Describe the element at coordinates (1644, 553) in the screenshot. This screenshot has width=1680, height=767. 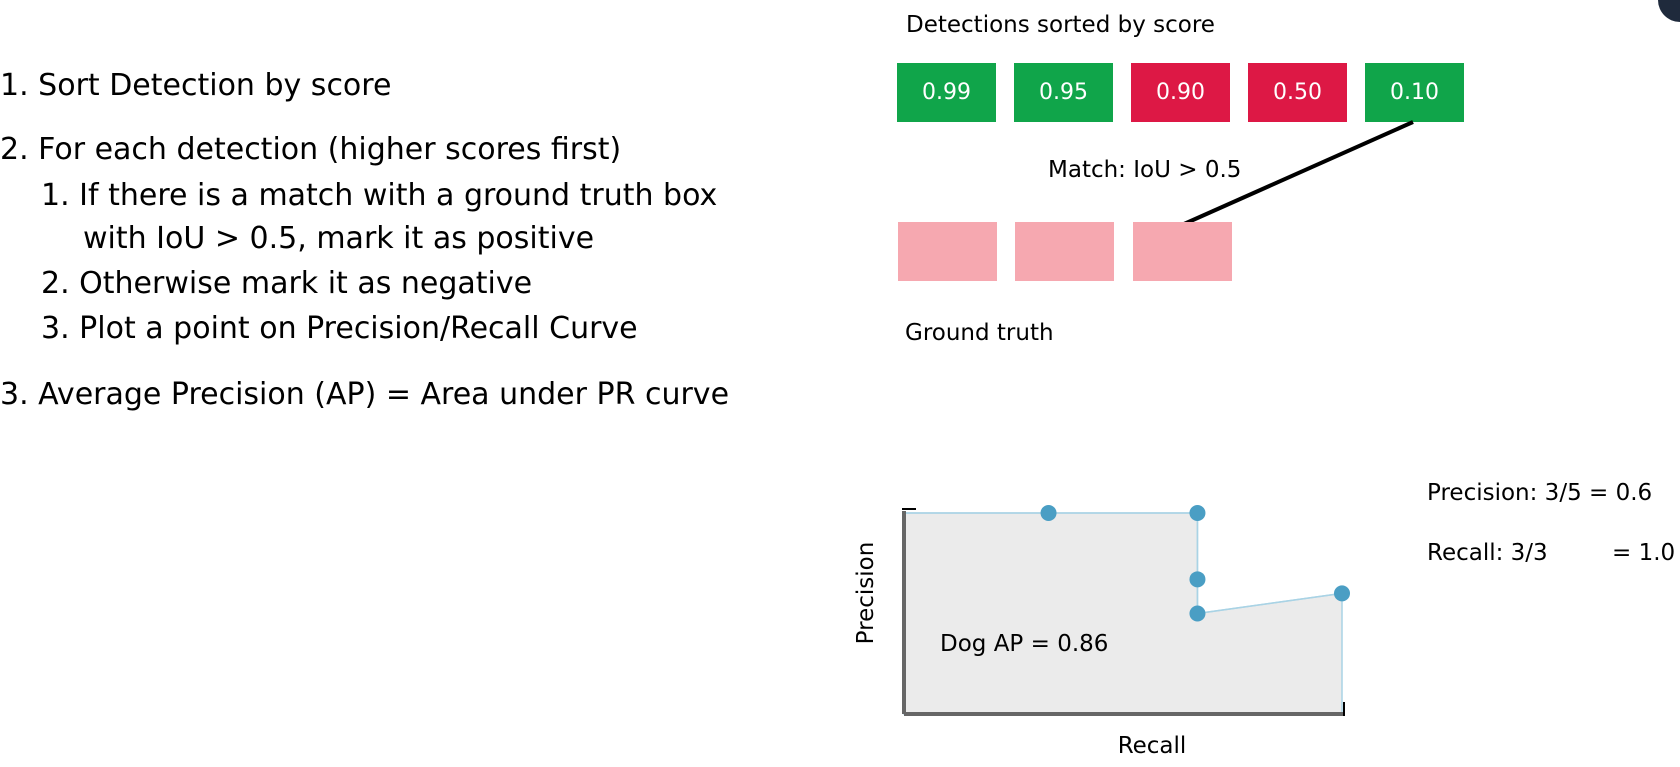
I see `recall-value: = 1.0` at that location.